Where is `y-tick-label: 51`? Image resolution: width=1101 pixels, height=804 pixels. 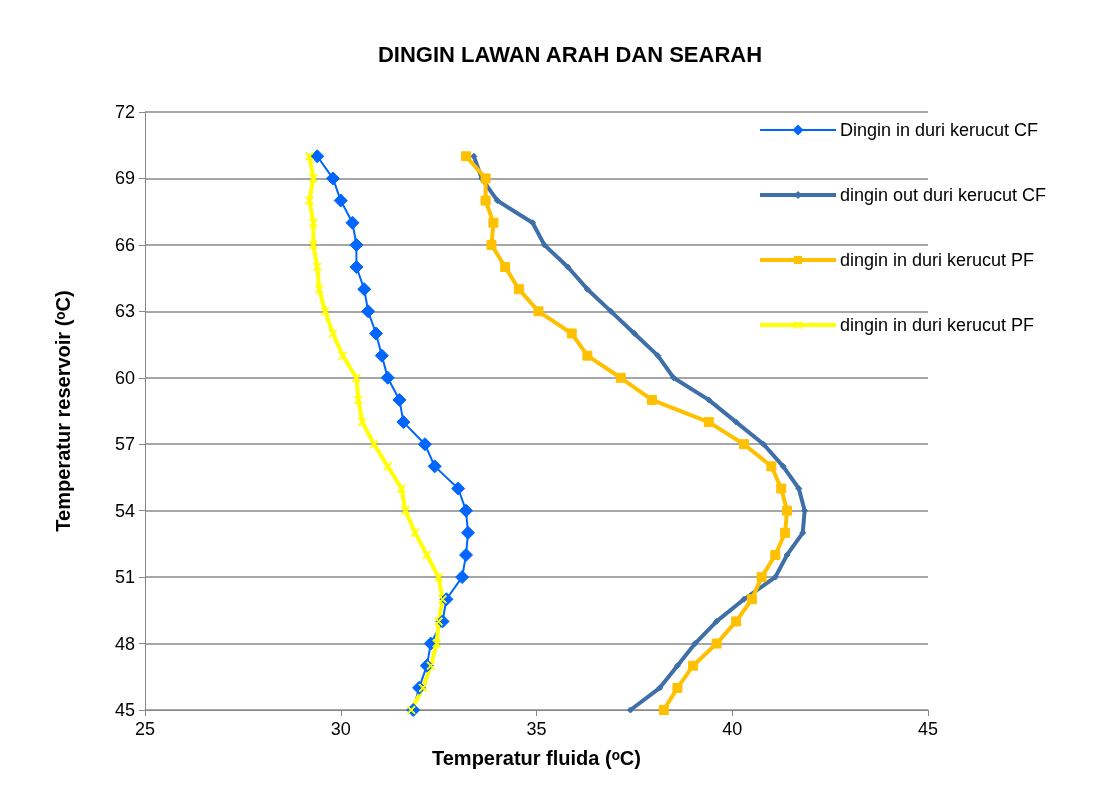
y-tick-label: 51 is located at coordinates (124, 577).